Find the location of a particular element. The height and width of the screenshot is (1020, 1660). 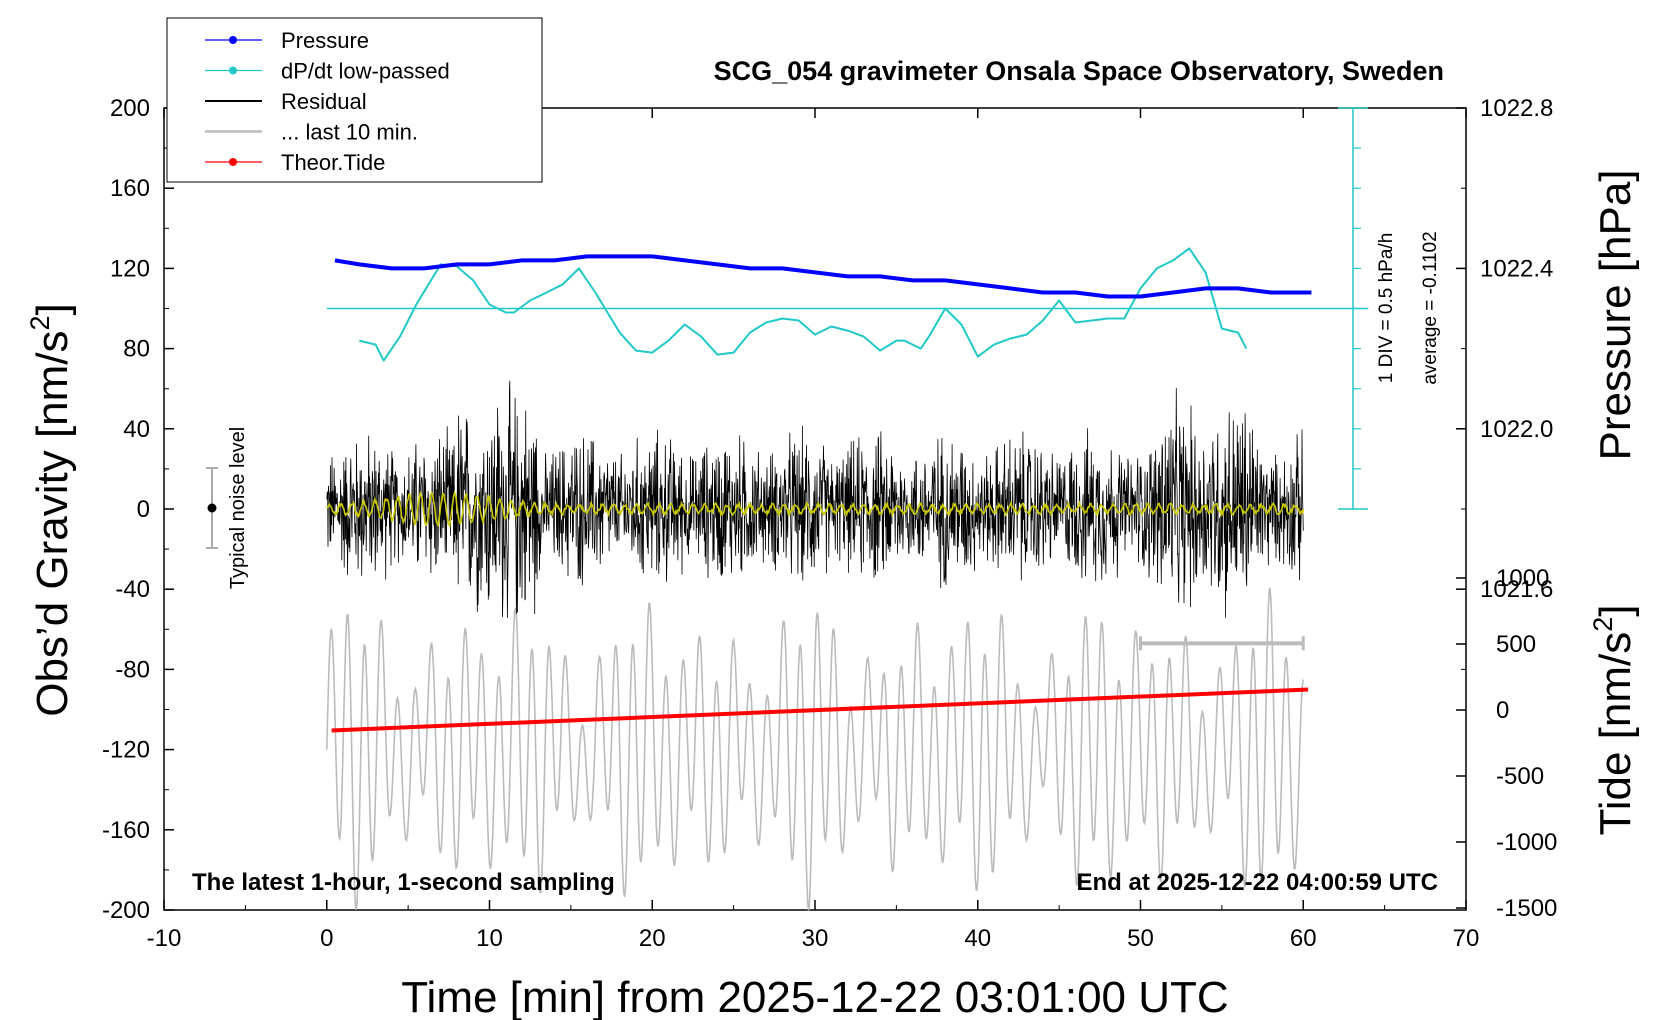

pressure-tick-label: 1021.6 is located at coordinates (1516, 589).